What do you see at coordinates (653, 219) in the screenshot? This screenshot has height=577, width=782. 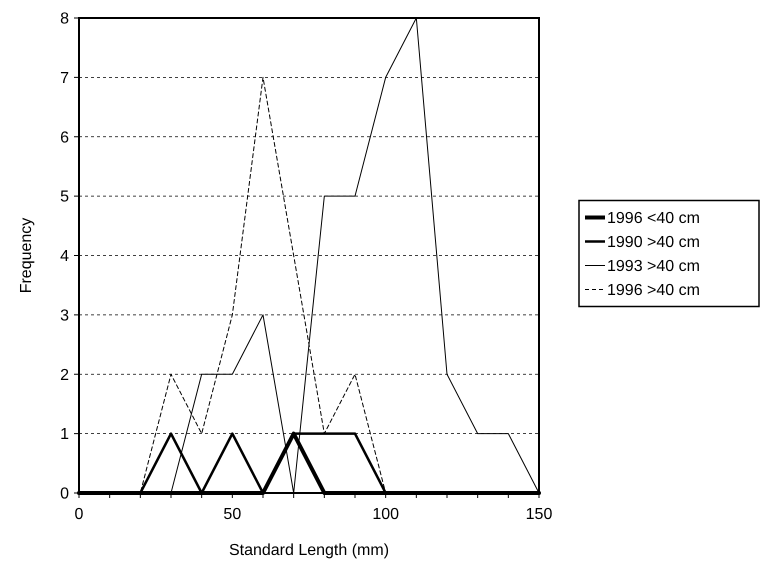 I see `legend-label: 1996 <40 cm` at bounding box center [653, 219].